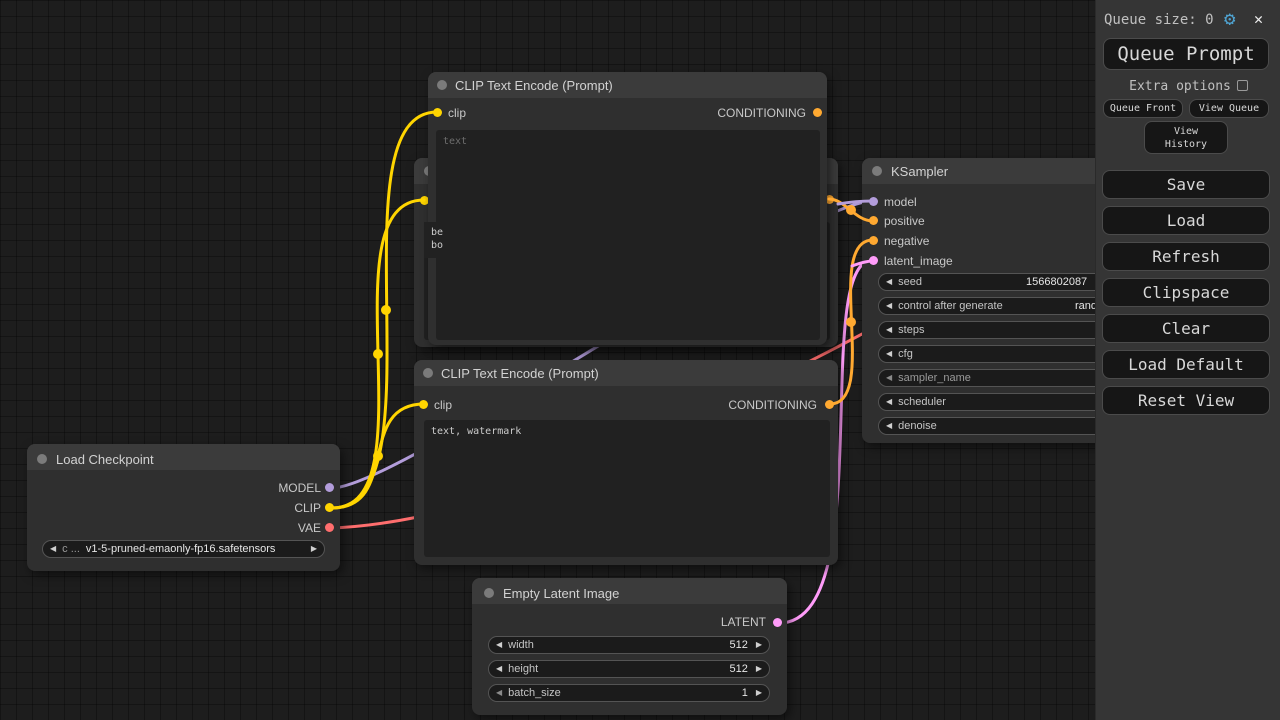 The image size is (1280, 720). Describe the element at coordinates (1186, 328) in the screenshot. I see `clear-button: Clear` at that location.